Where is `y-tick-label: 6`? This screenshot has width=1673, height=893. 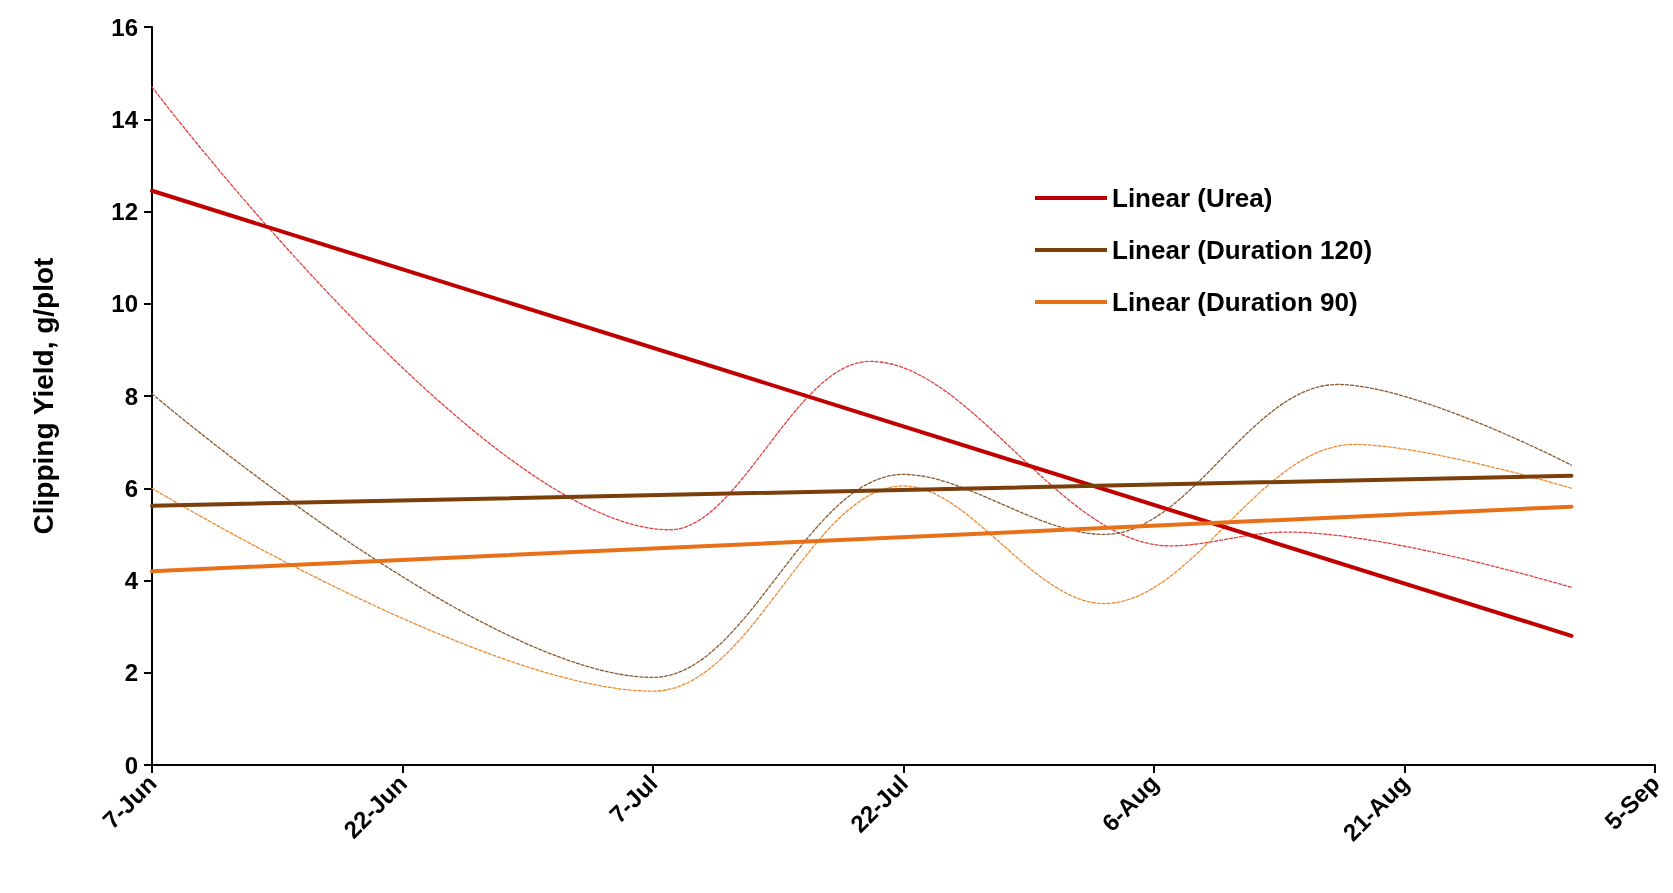 y-tick-label: 6 is located at coordinates (131, 488).